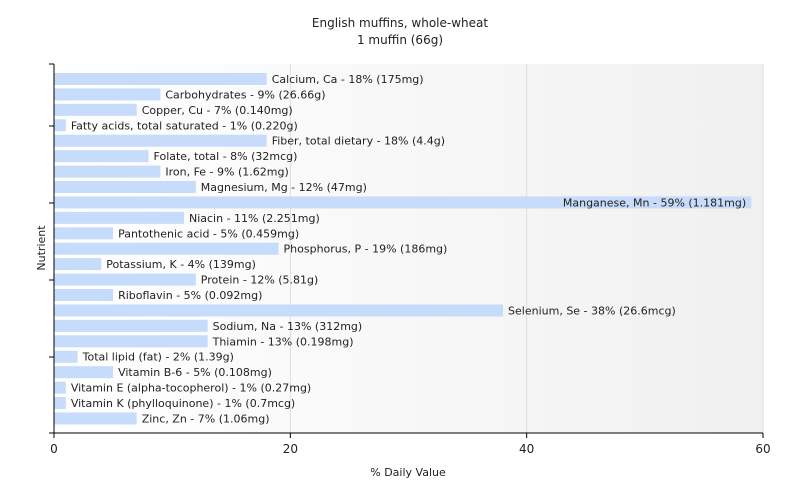 This screenshot has height=500, width=800. I want to click on x-tick-label: 40, so click(526, 449).